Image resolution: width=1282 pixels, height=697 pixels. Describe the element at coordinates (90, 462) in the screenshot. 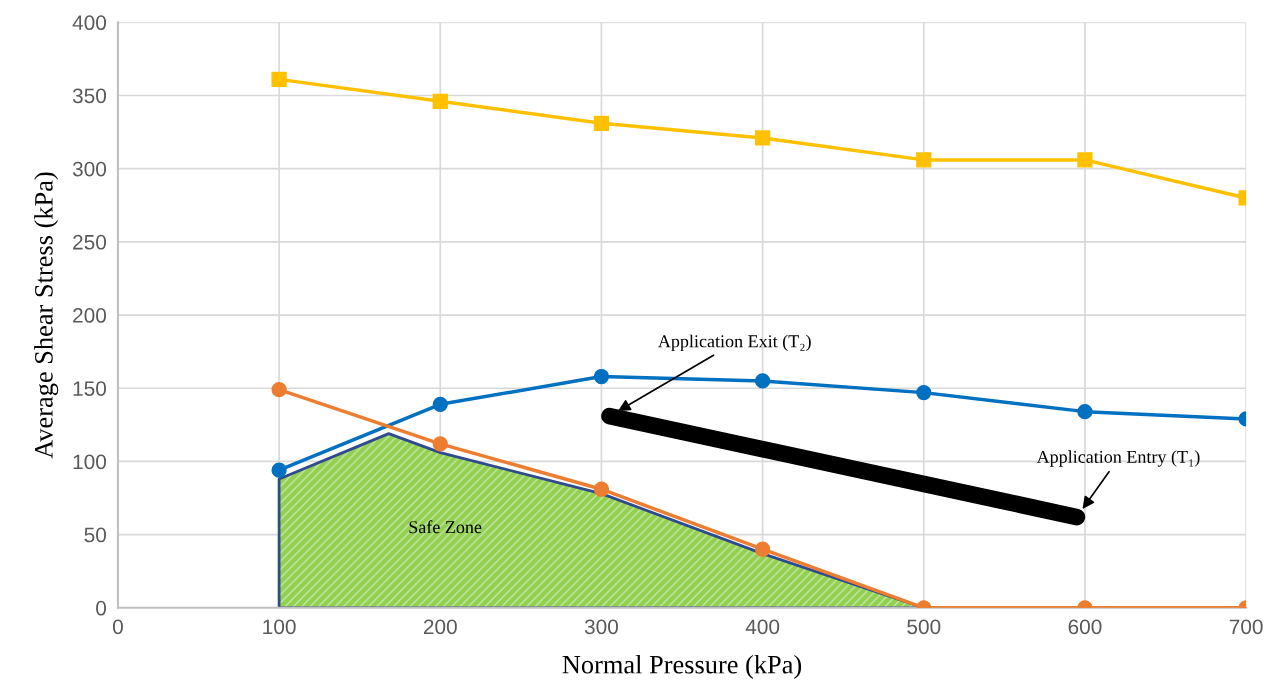

I see `y-tick-label: 100` at that location.